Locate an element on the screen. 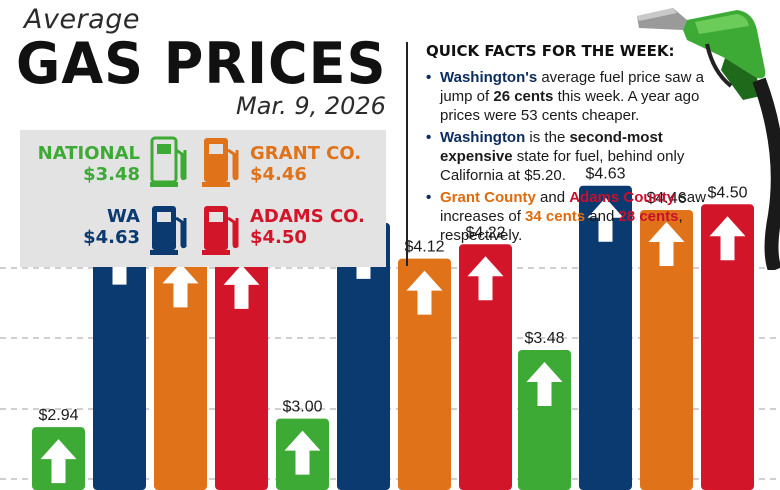 This screenshot has width=780, height=490. fact-highlight: Grant County is located at coordinates (488, 197).